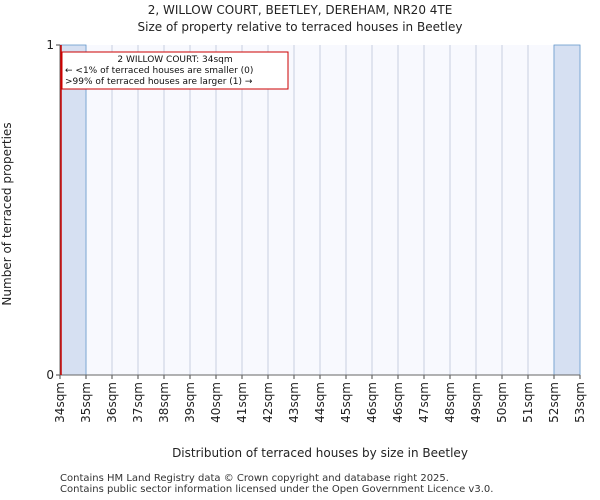 The width and height of the screenshot is (600, 500). Describe the element at coordinates (450, 402) in the screenshot. I see `x-tick-label: 48sqm` at that location.